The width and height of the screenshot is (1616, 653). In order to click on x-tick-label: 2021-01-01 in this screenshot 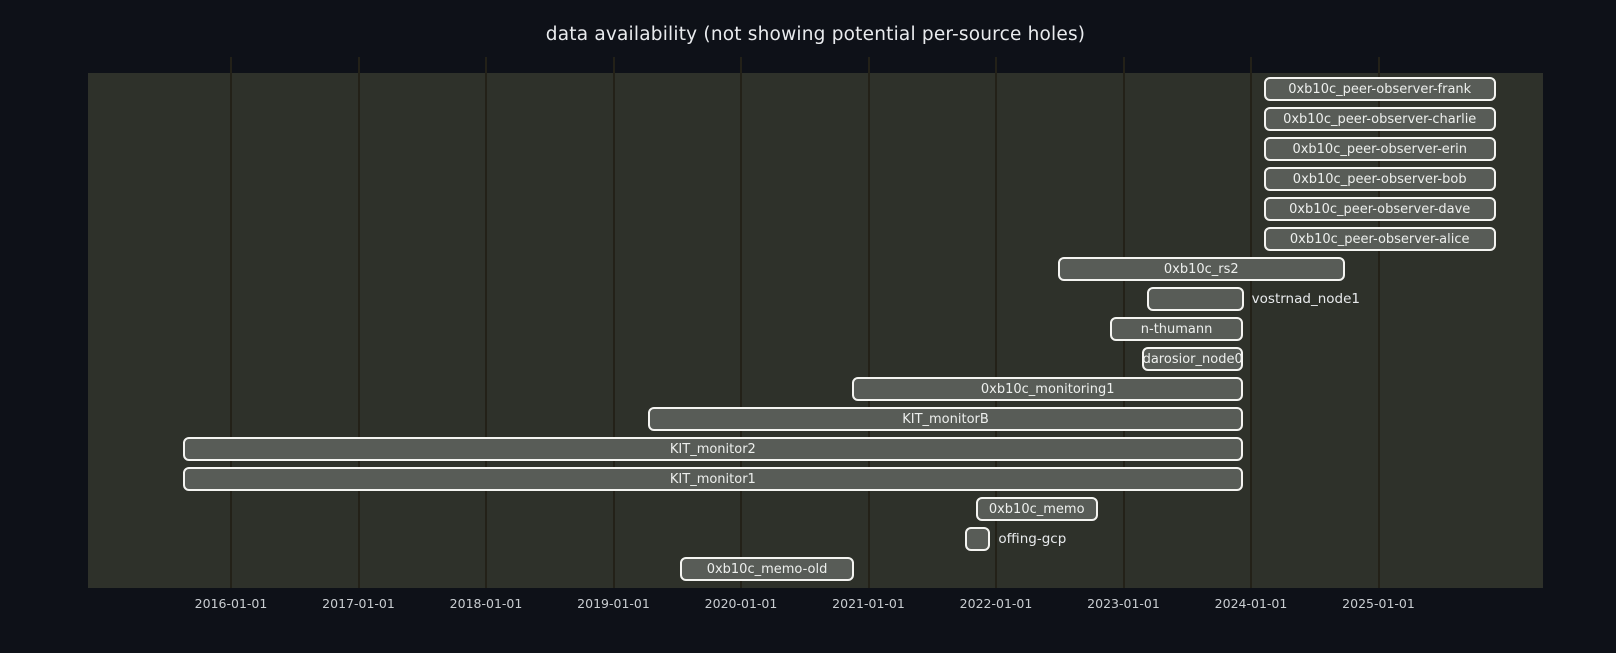, I will do `click(868, 603)`.